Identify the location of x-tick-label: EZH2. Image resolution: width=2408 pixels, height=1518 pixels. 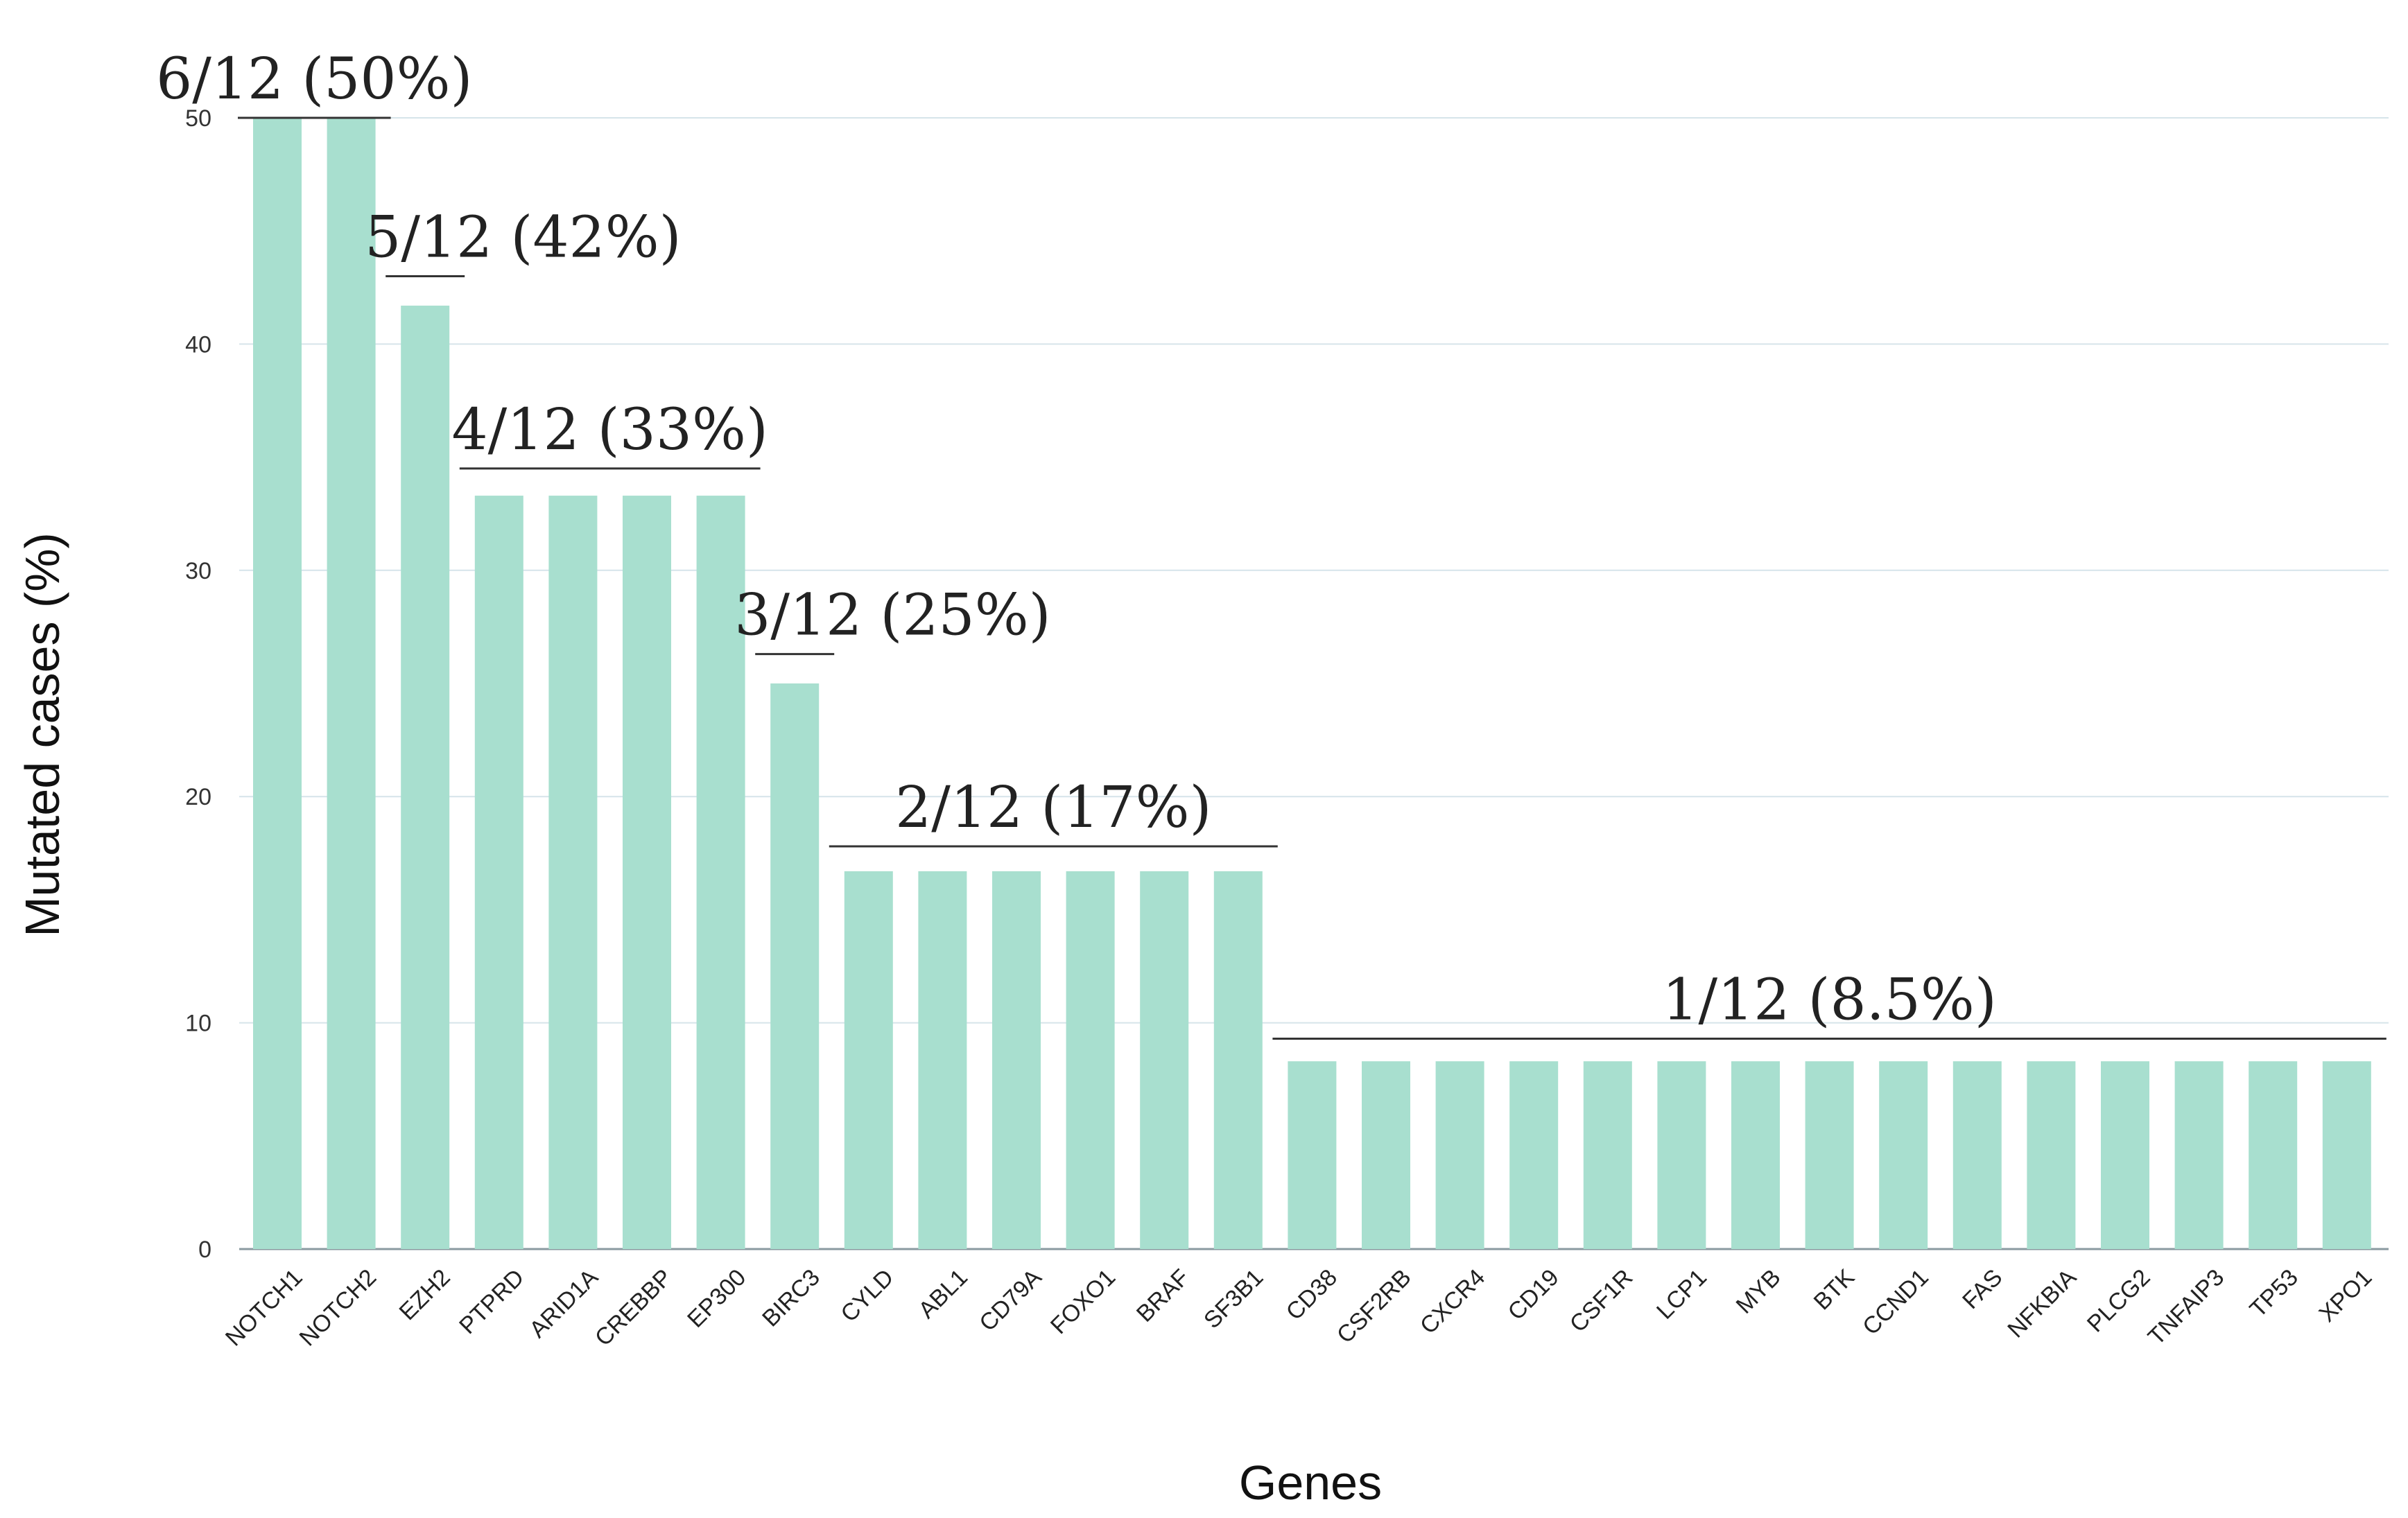
(426, 1295).